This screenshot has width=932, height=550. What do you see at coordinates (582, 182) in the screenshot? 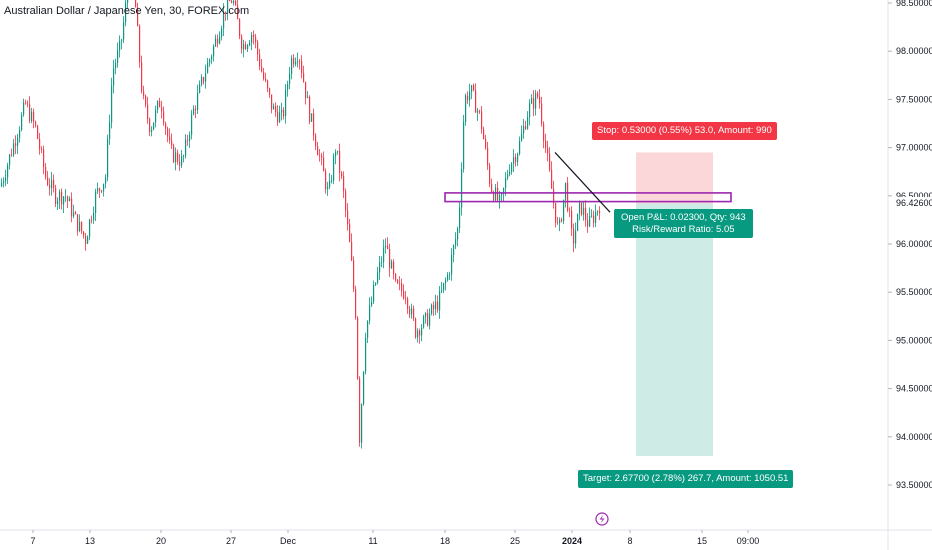
I see `trendline` at bounding box center [582, 182].